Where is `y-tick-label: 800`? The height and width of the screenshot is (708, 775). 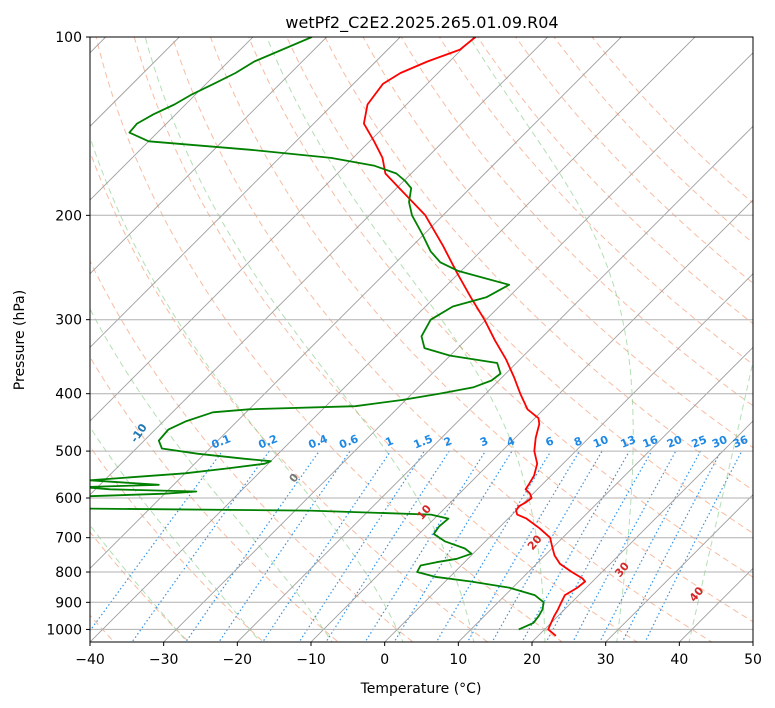
y-tick-label: 800 is located at coordinates (68, 573).